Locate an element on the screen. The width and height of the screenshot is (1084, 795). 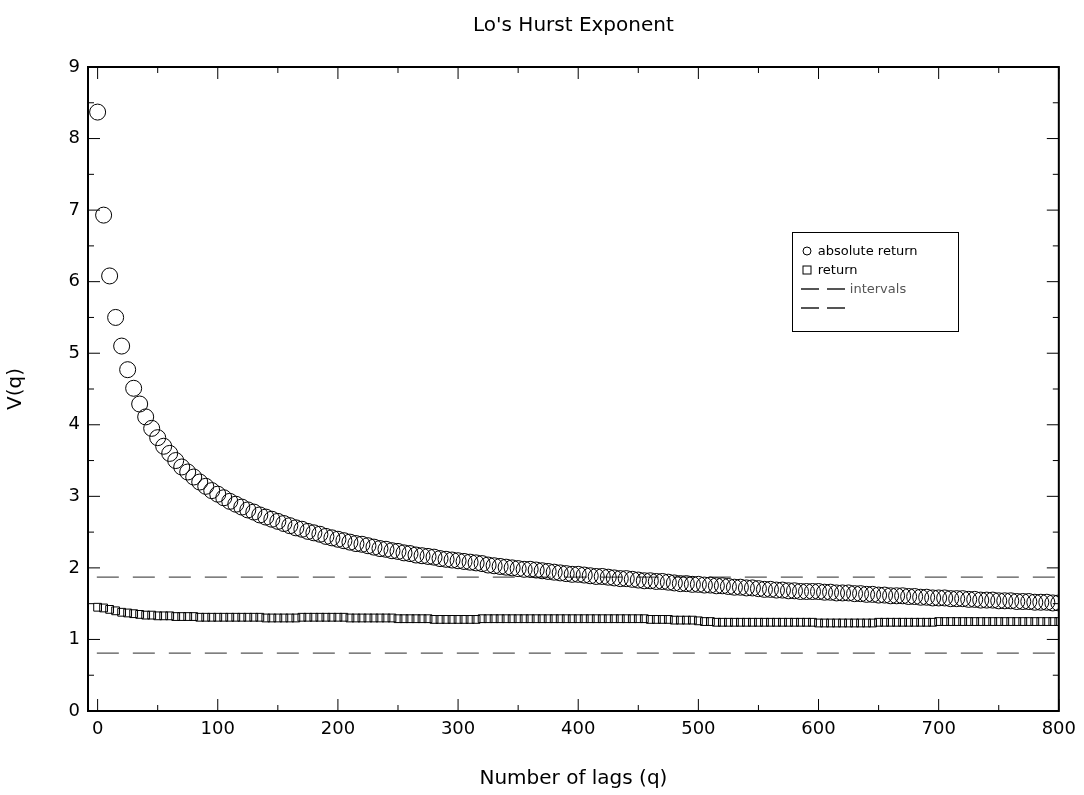
y-tick-label: 2 is located at coordinates (74, 566).